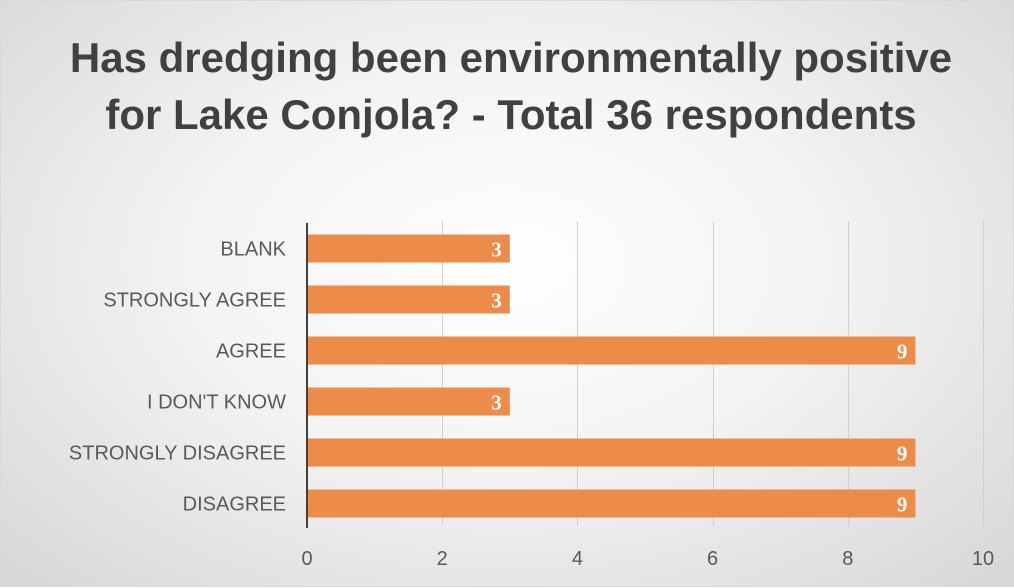 The height and width of the screenshot is (588, 1014). What do you see at coordinates (442, 559) in the screenshot?
I see `x-tick-label: 2` at bounding box center [442, 559].